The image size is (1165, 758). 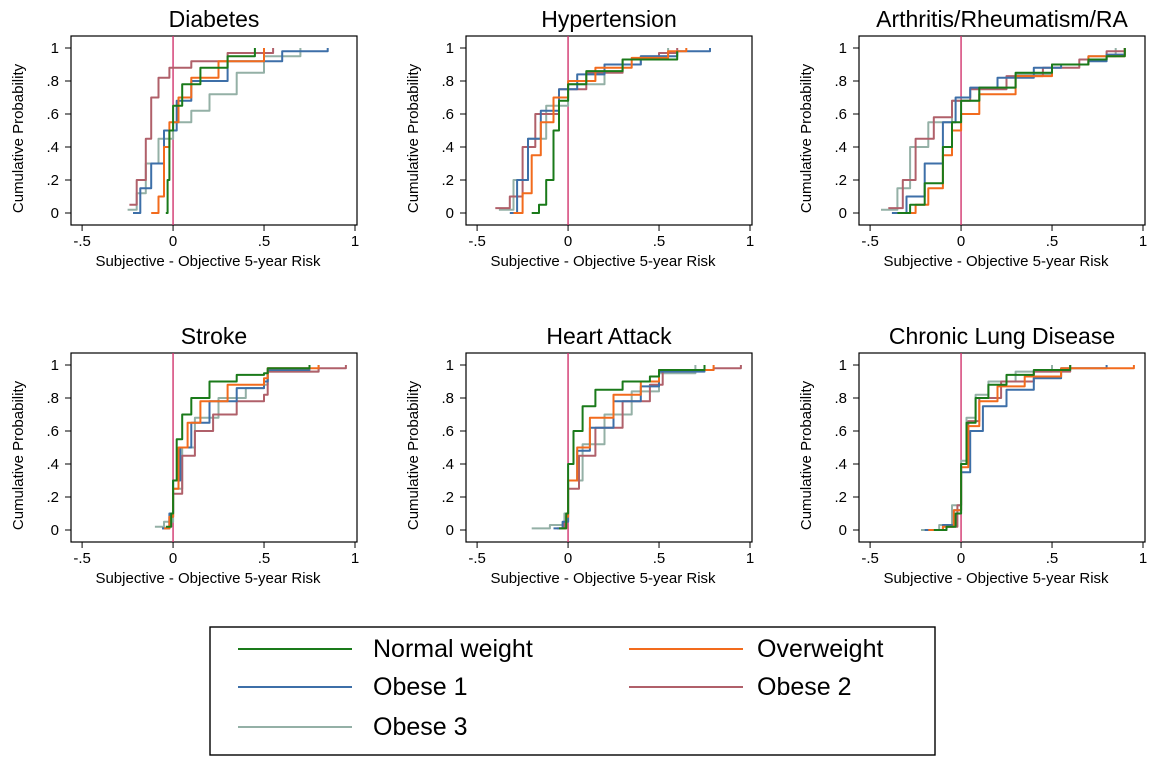 I want to click on legend-label-obese-2: Obese 2, so click(x=804, y=687).